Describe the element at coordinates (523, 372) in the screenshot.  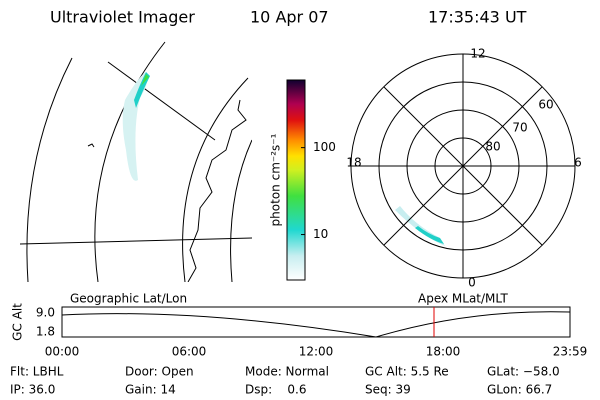
I see `status-field: GLat: −58.0` at that location.